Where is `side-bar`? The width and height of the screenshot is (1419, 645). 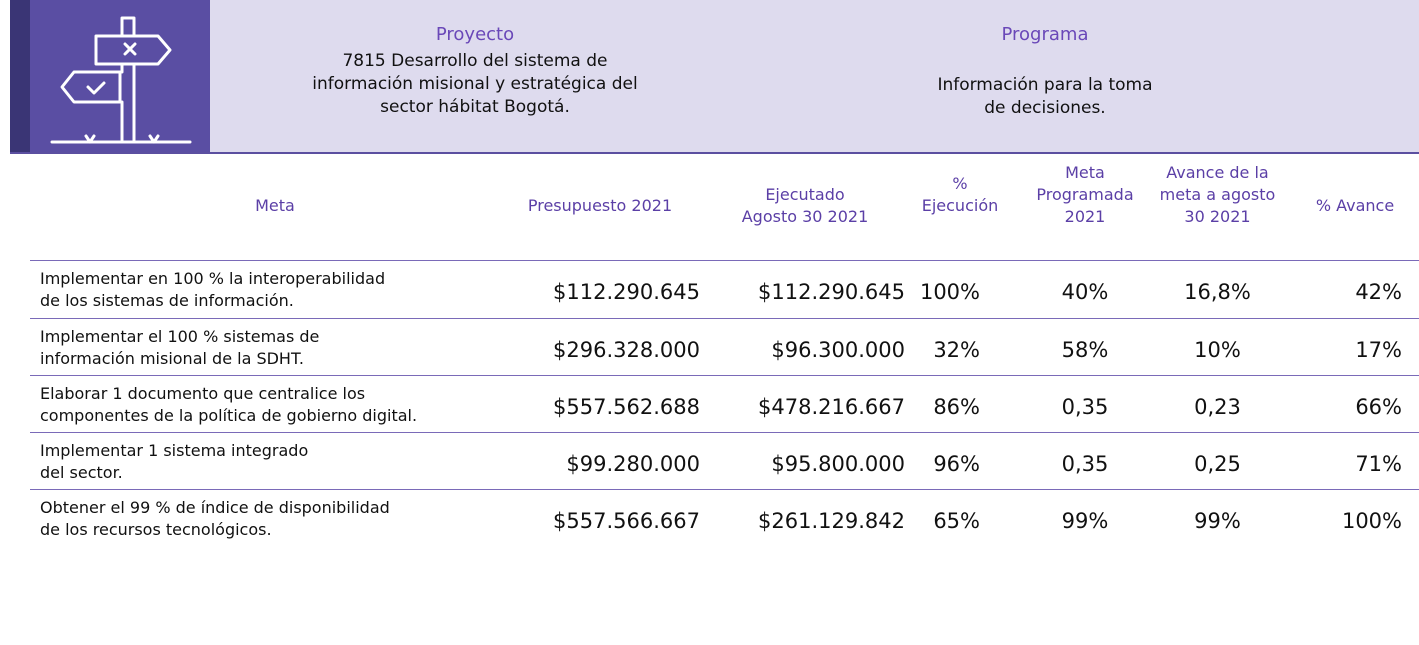 side-bar is located at coordinates (20, 76).